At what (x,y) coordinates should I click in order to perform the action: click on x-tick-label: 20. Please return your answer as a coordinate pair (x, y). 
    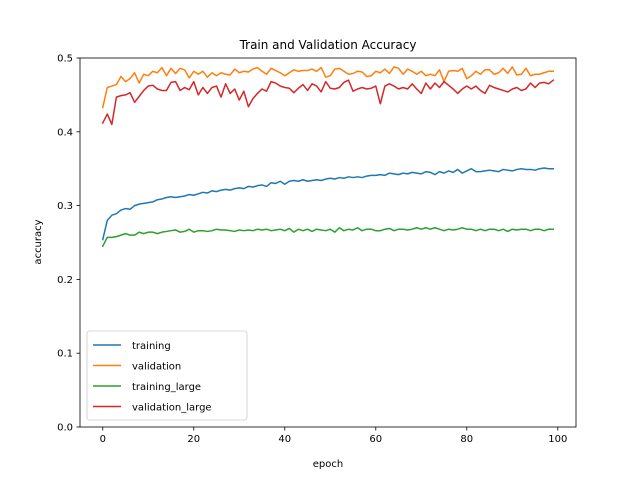
    Looking at the image, I should click on (193, 439).